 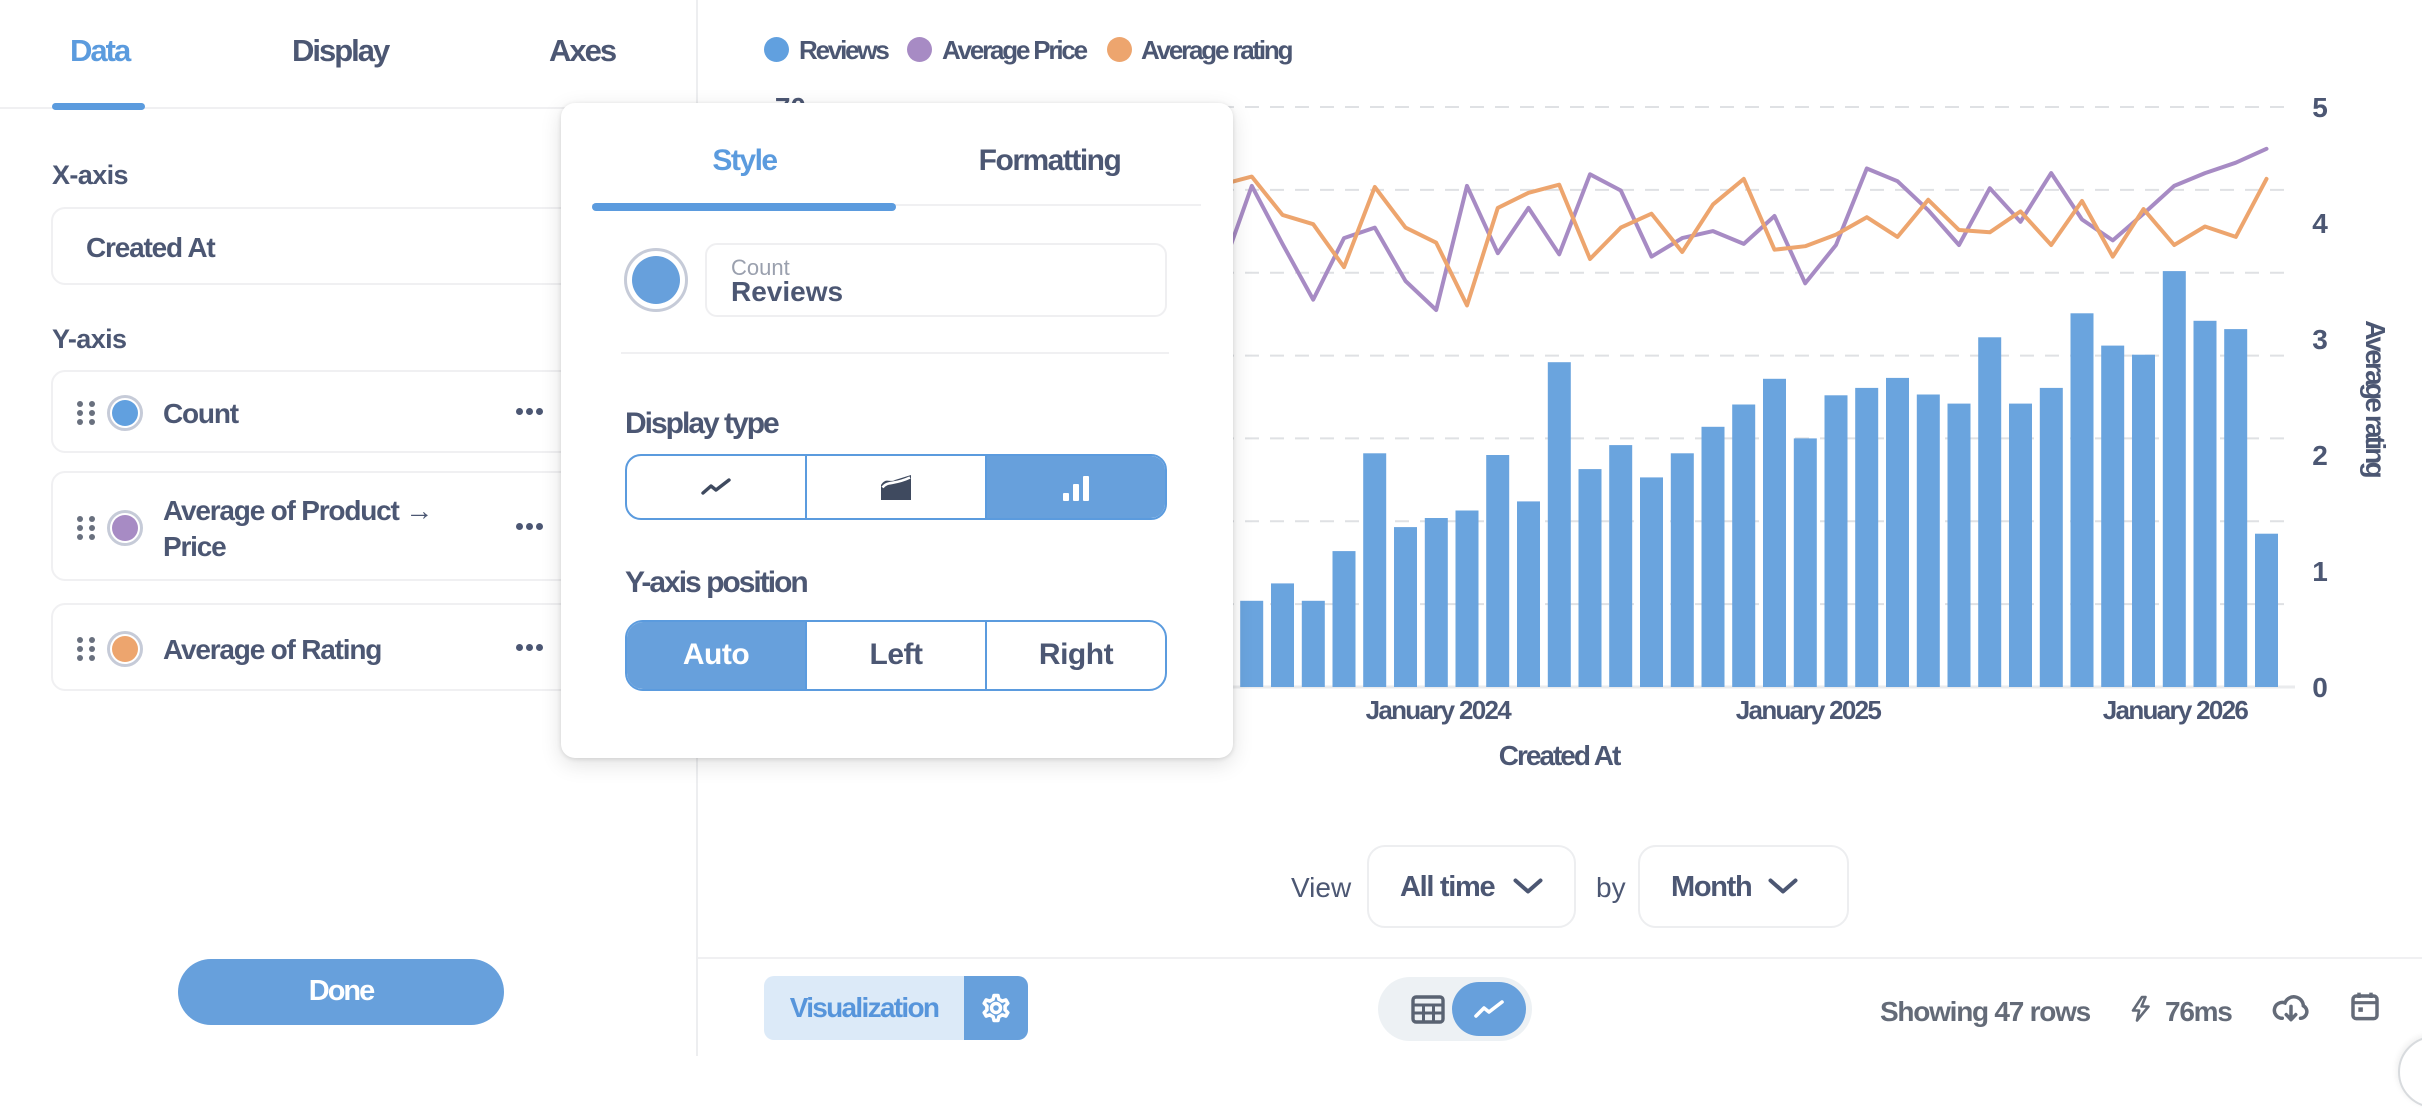 I want to click on svg-text: 2, so click(x=2320, y=455).